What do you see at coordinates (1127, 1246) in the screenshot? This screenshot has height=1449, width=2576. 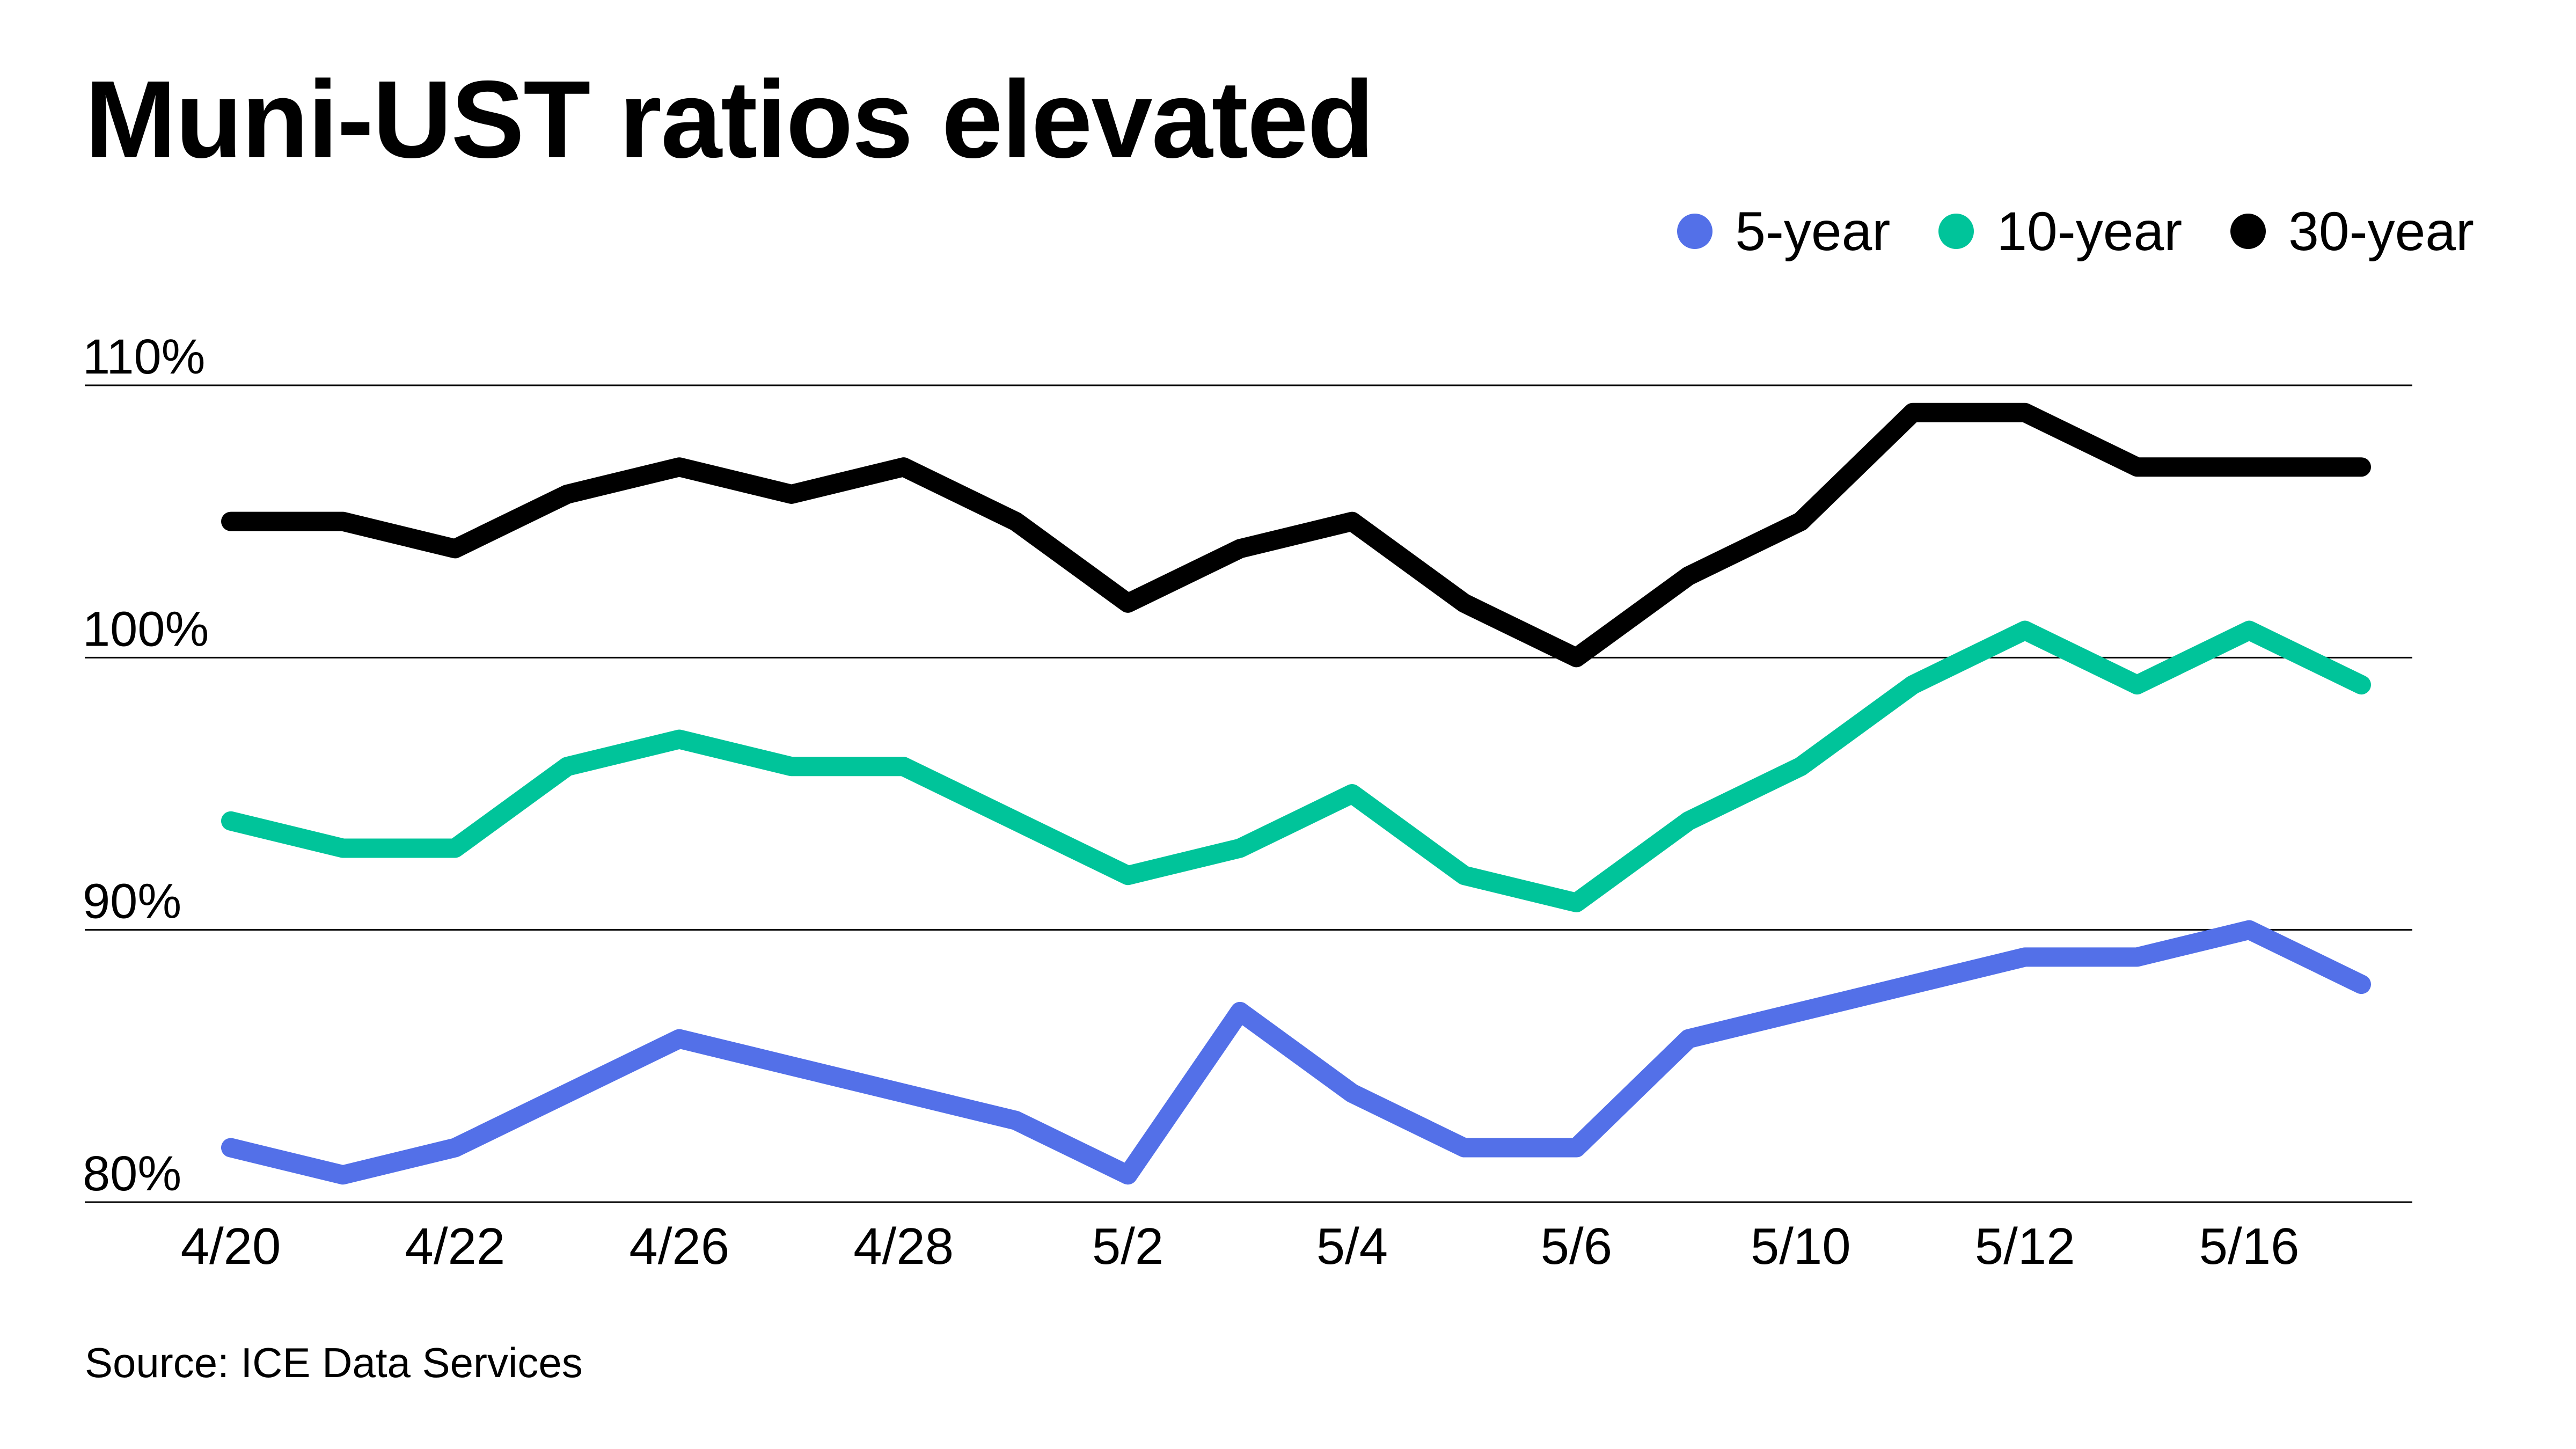 I see `x-tick-label: 5/2` at bounding box center [1127, 1246].